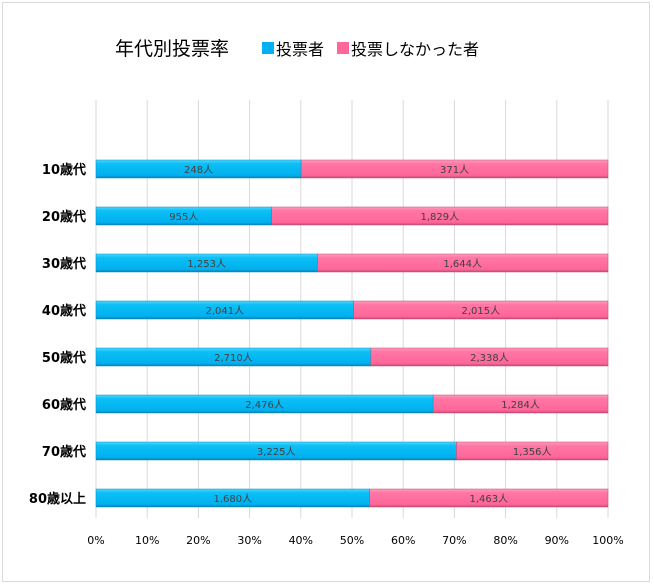  What do you see at coordinates (233, 358) in the screenshot?
I see `data-label-voters: 2,710人` at bounding box center [233, 358].